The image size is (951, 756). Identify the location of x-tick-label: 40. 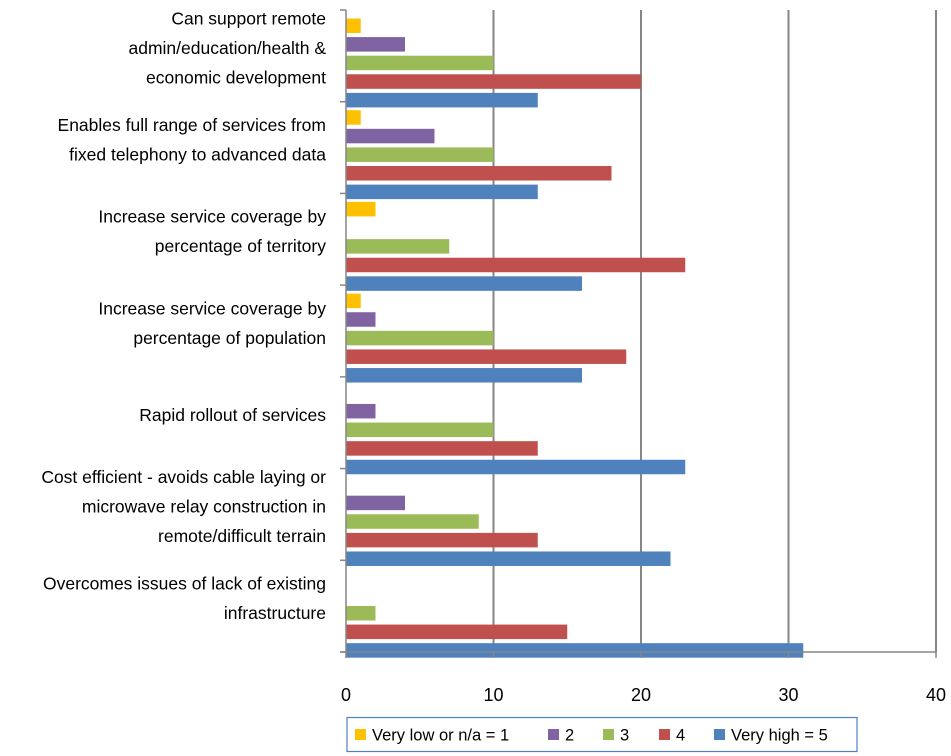
(936, 695).